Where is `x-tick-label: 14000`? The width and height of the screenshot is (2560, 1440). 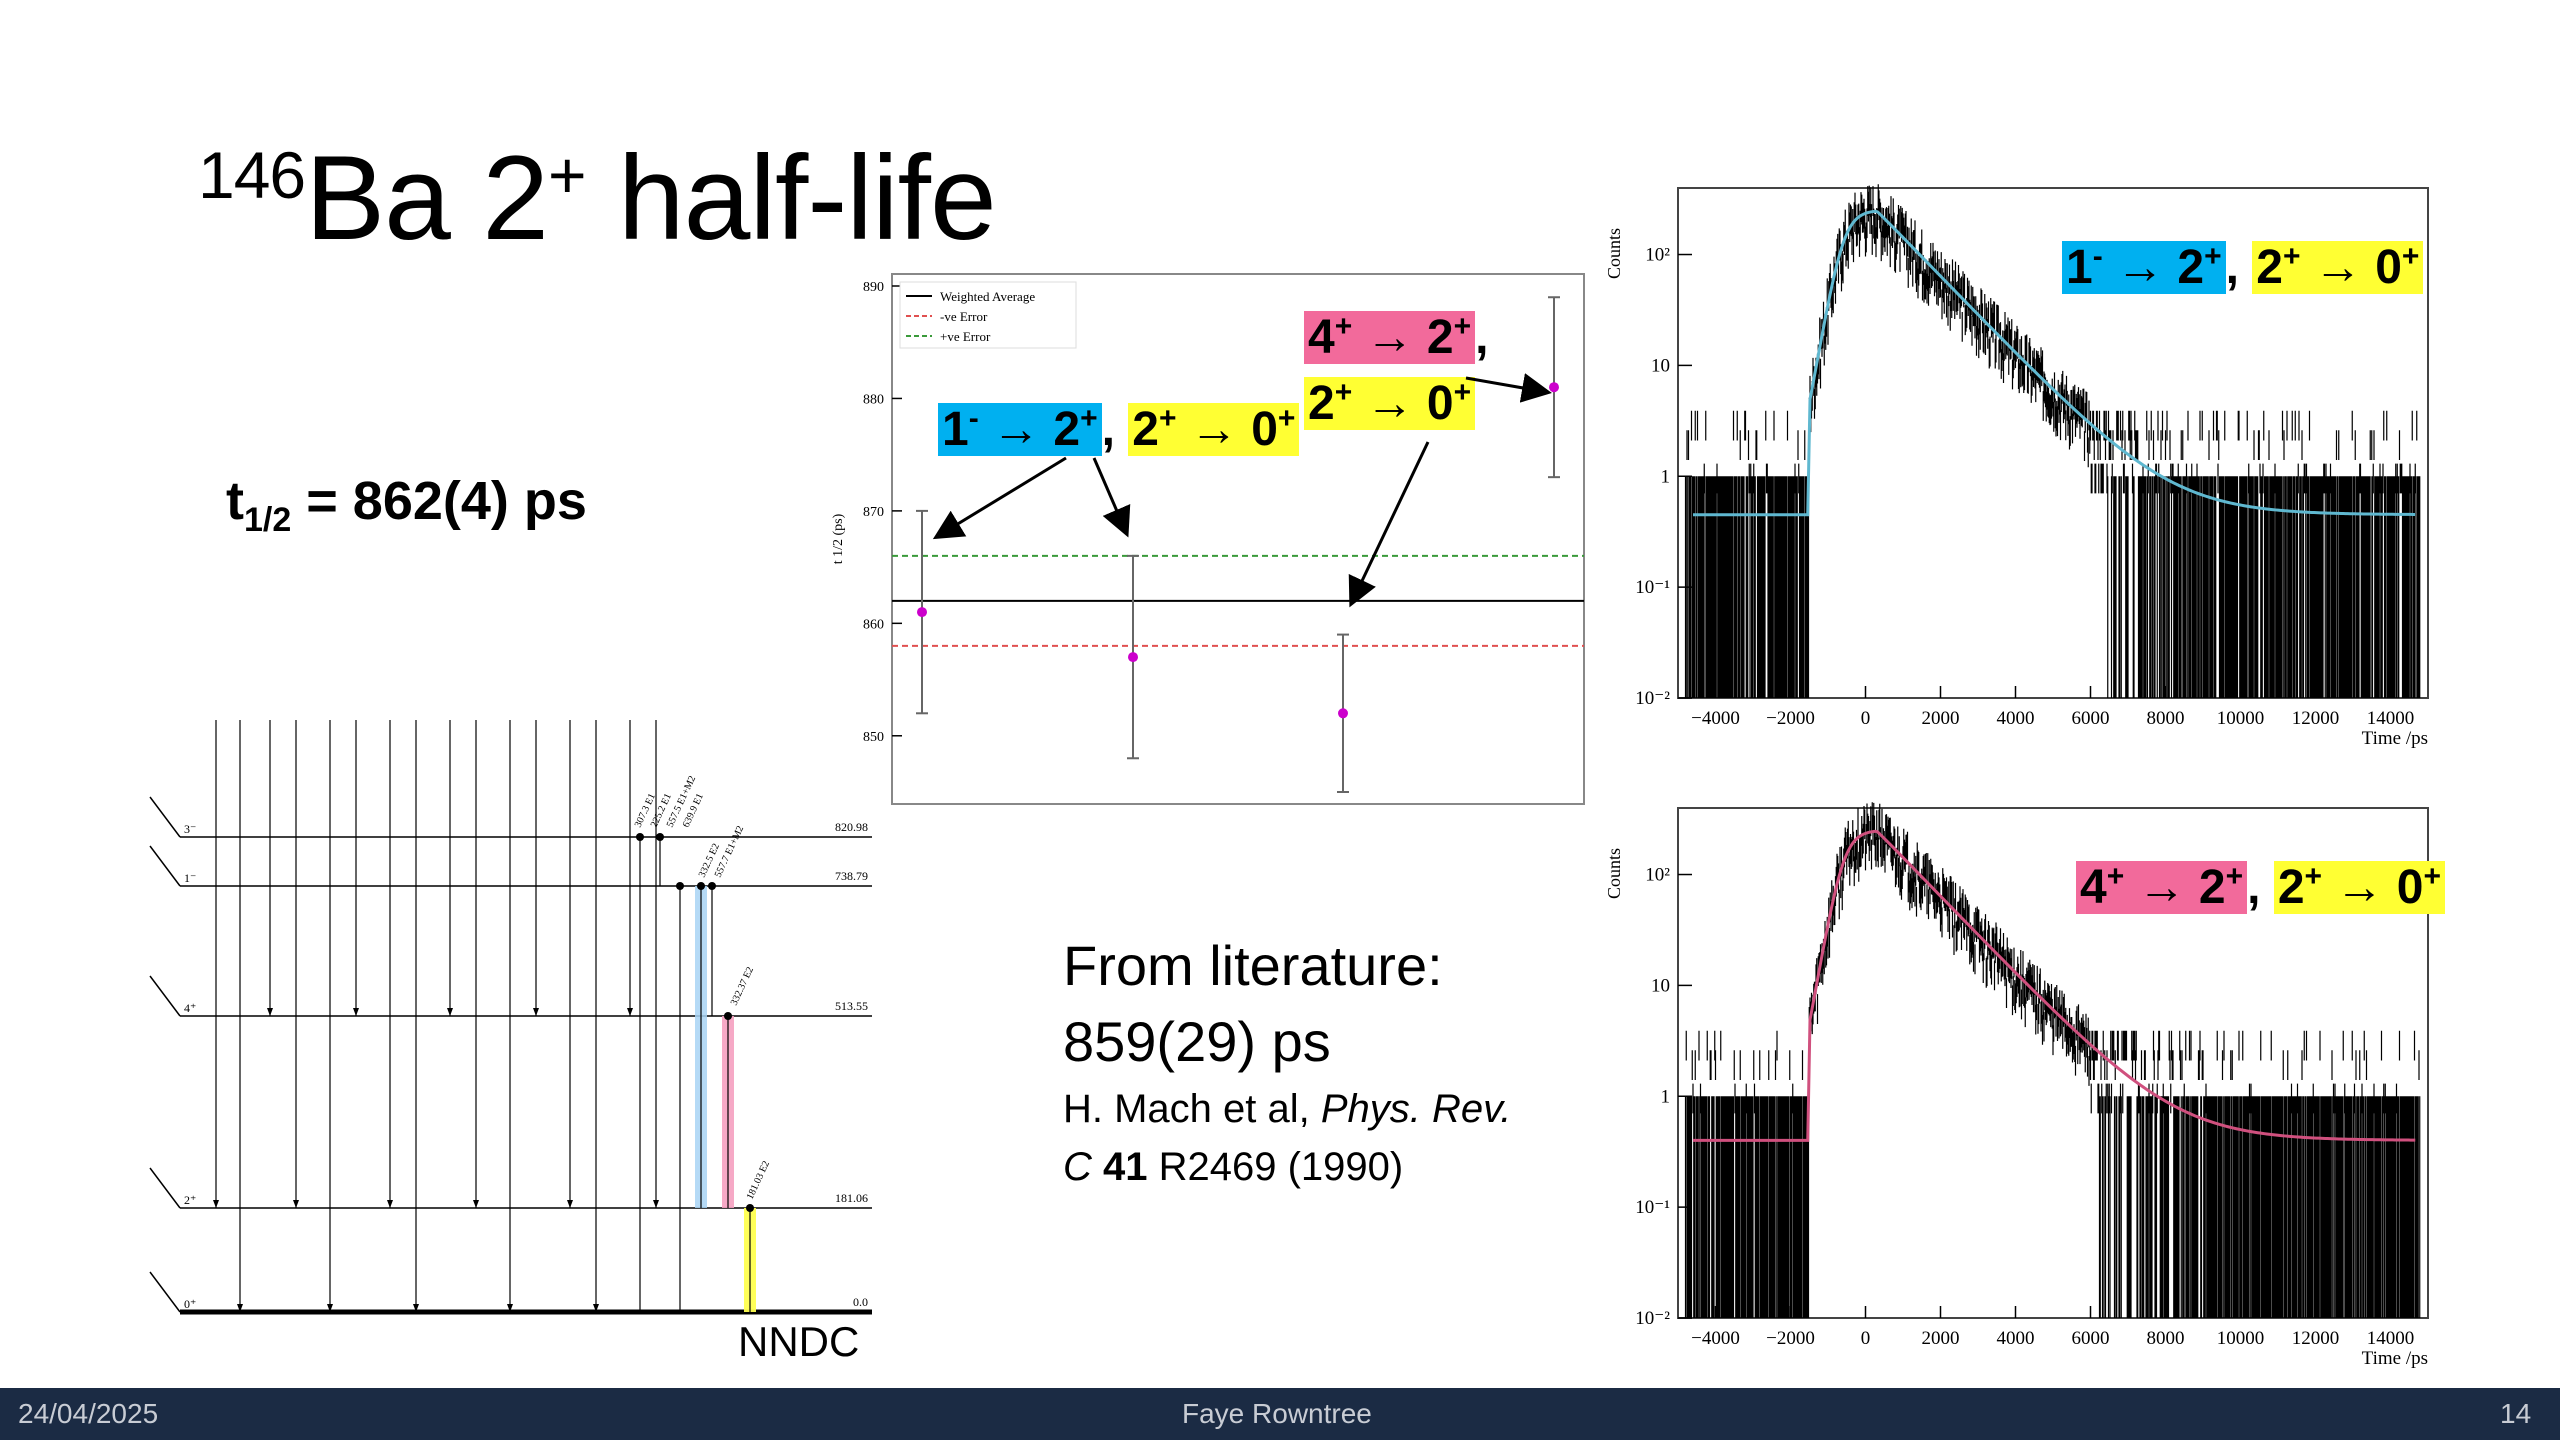
x-tick-label: 14000 is located at coordinates (2391, 1338).